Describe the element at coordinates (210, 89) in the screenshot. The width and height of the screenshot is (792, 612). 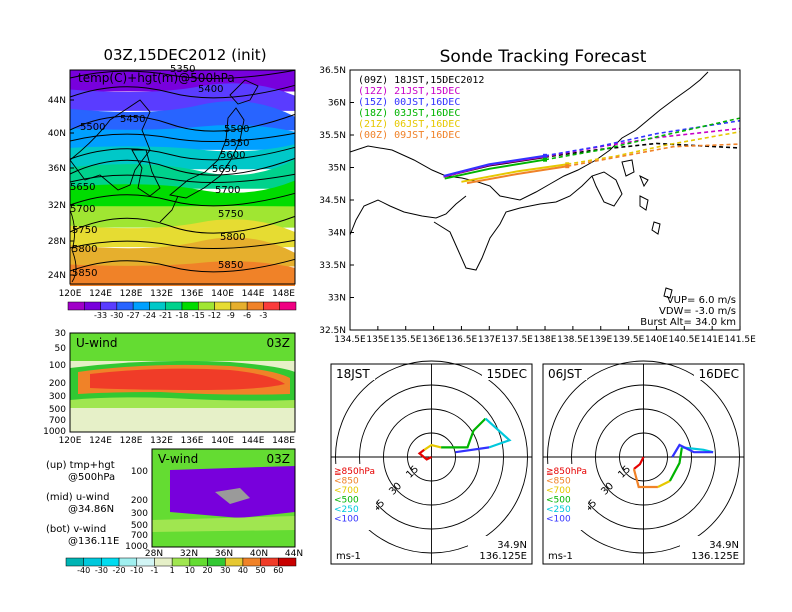
I see `contour-label: 5400` at that location.